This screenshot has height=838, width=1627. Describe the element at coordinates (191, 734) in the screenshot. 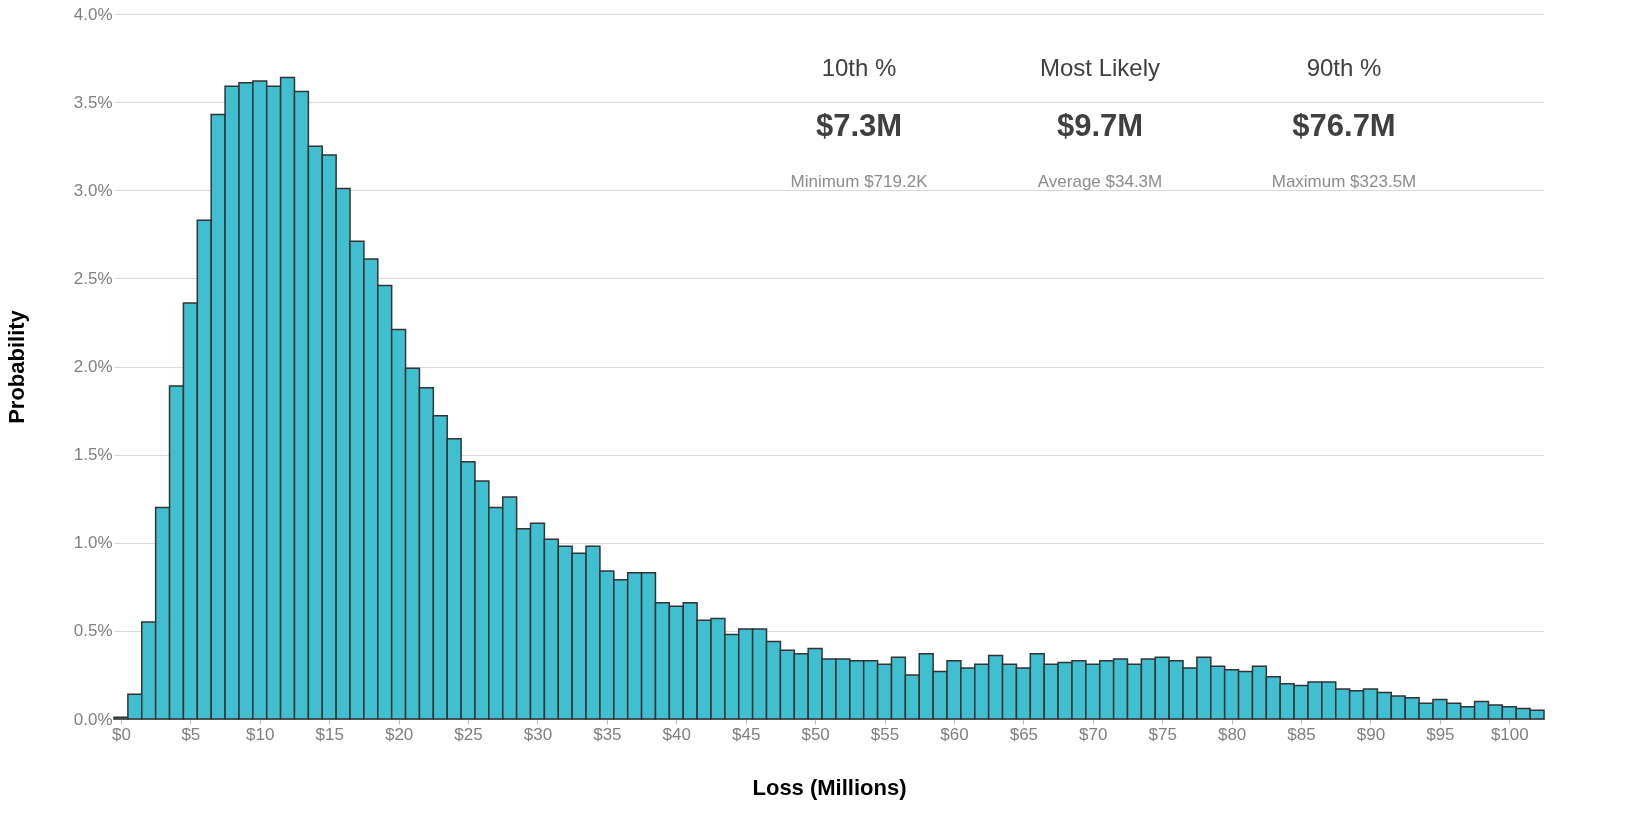

I see `x-tick-label: $5` at that location.